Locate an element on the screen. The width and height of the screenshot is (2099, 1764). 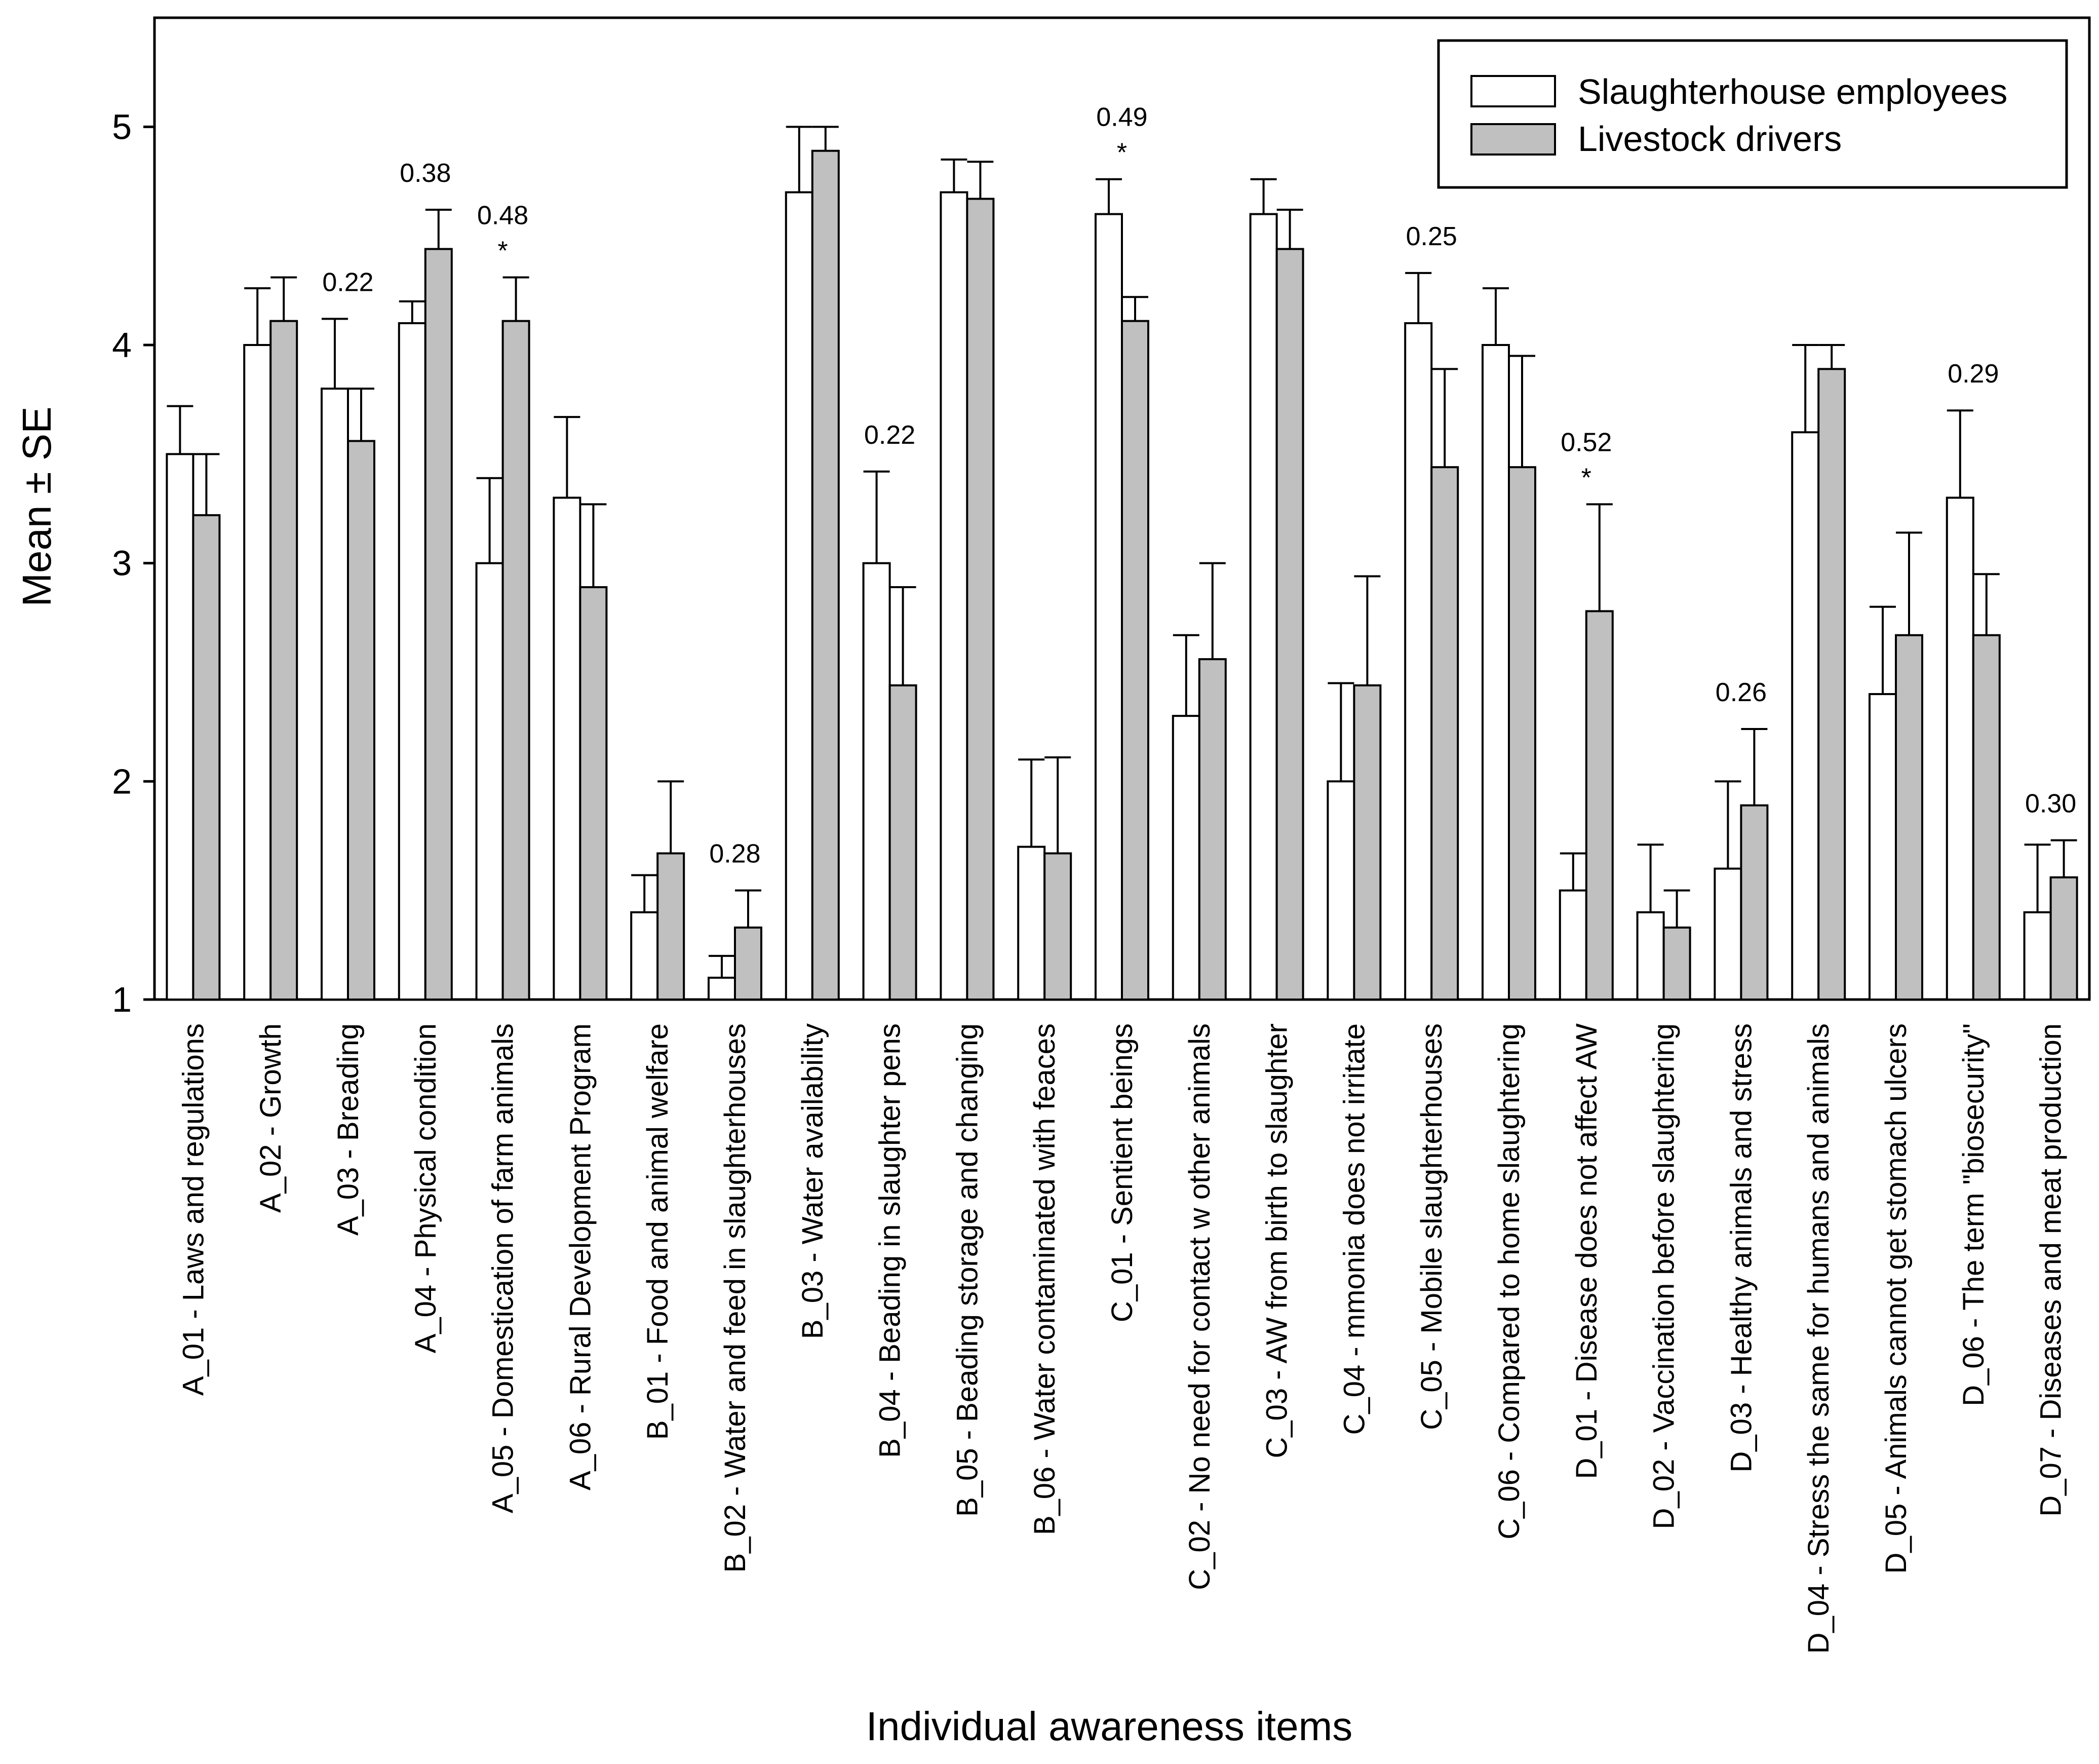
annotation-value: 0.52 is located at coordinates (1586, 442).